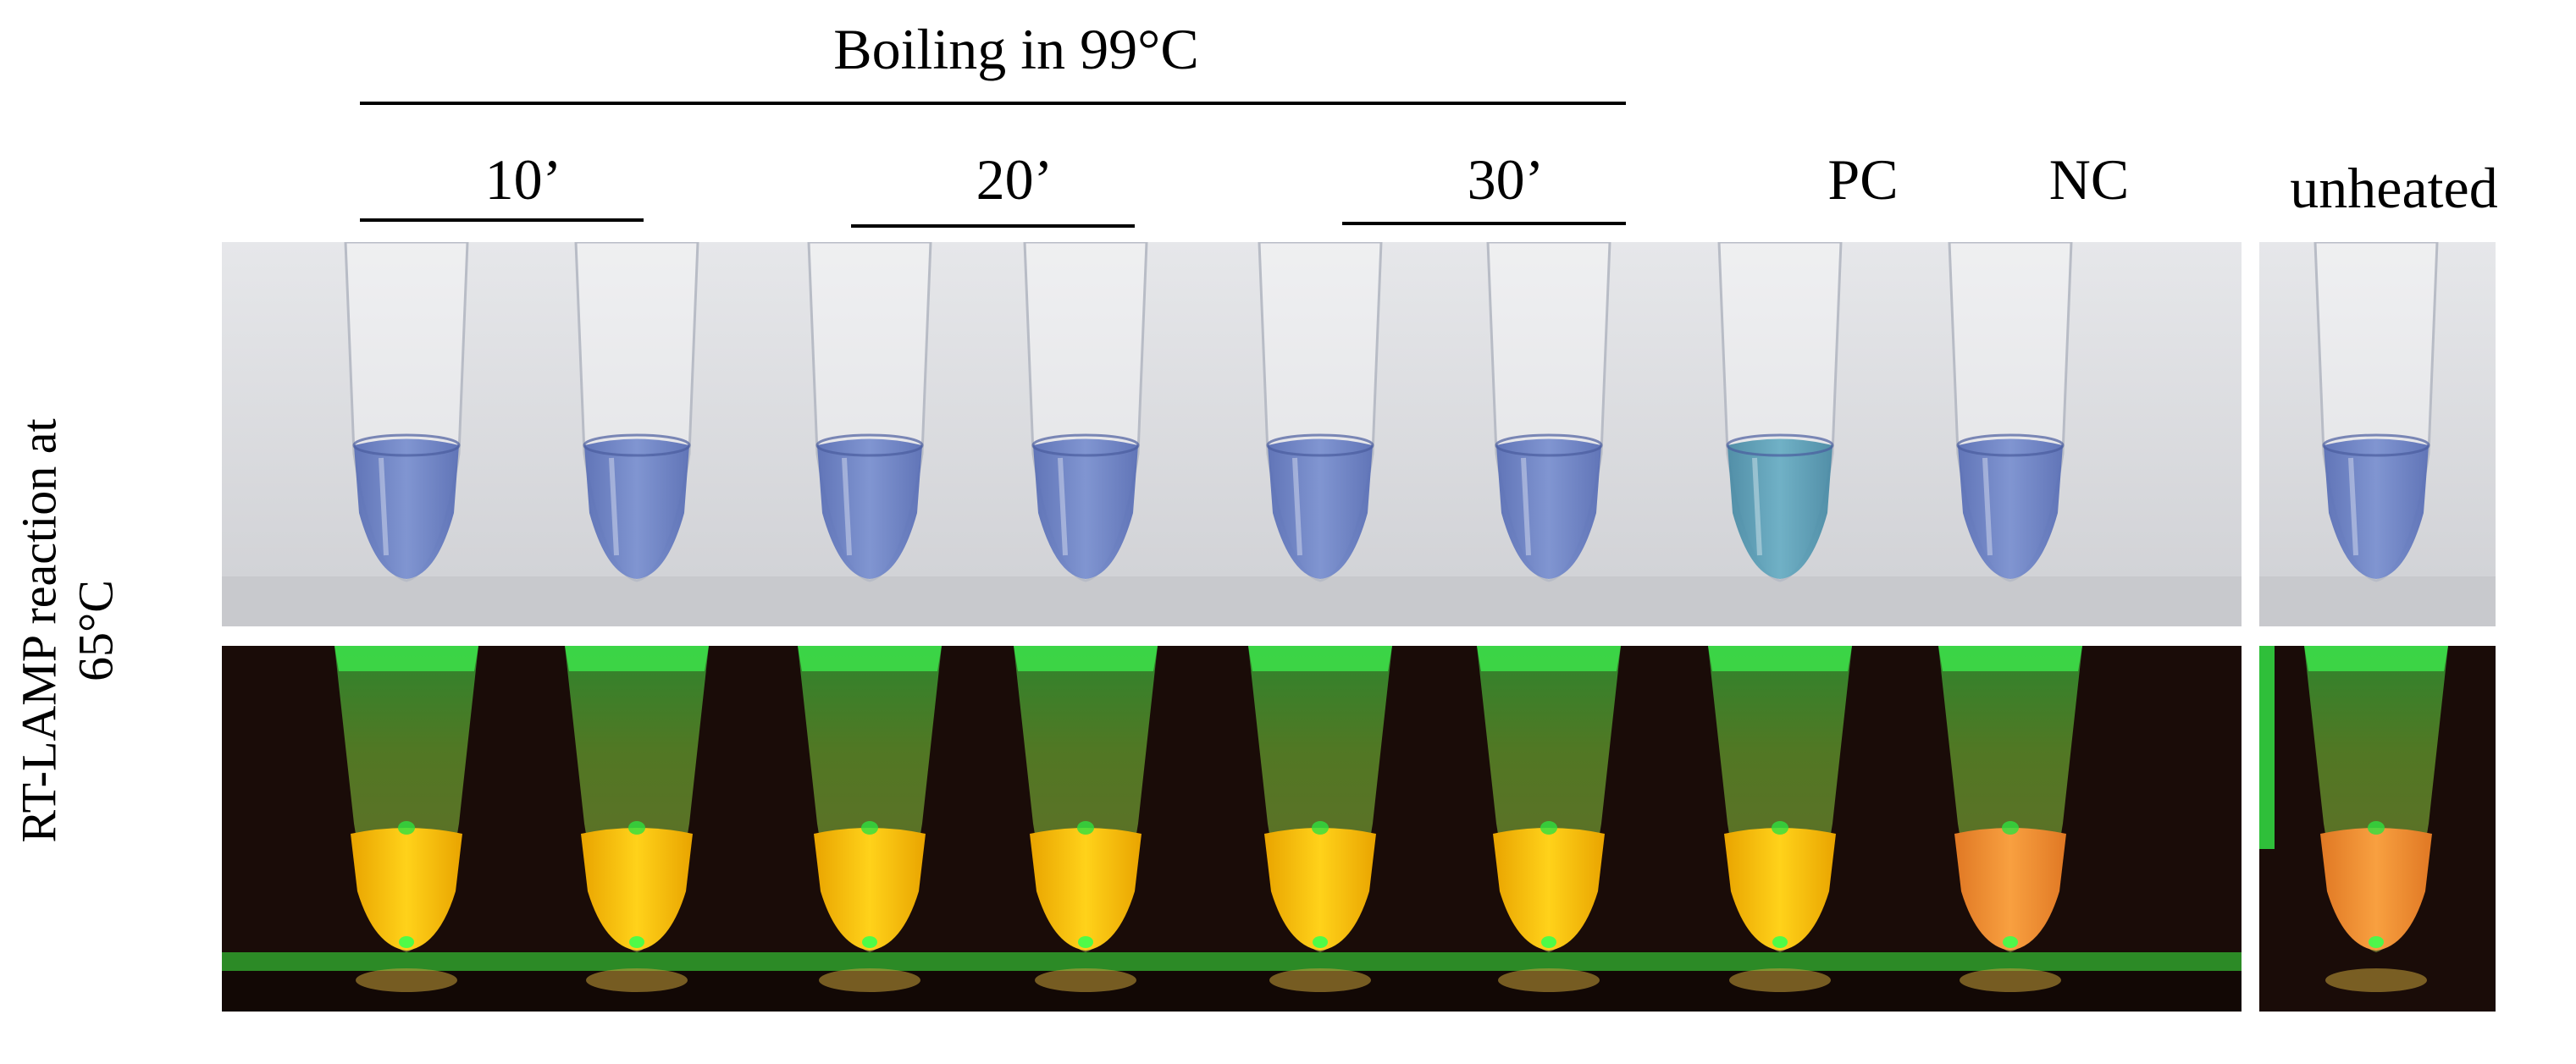  Describe the element at coordinates (869, 412) in the screenshot. I see `tube-visible-heated-20-a` at that location.